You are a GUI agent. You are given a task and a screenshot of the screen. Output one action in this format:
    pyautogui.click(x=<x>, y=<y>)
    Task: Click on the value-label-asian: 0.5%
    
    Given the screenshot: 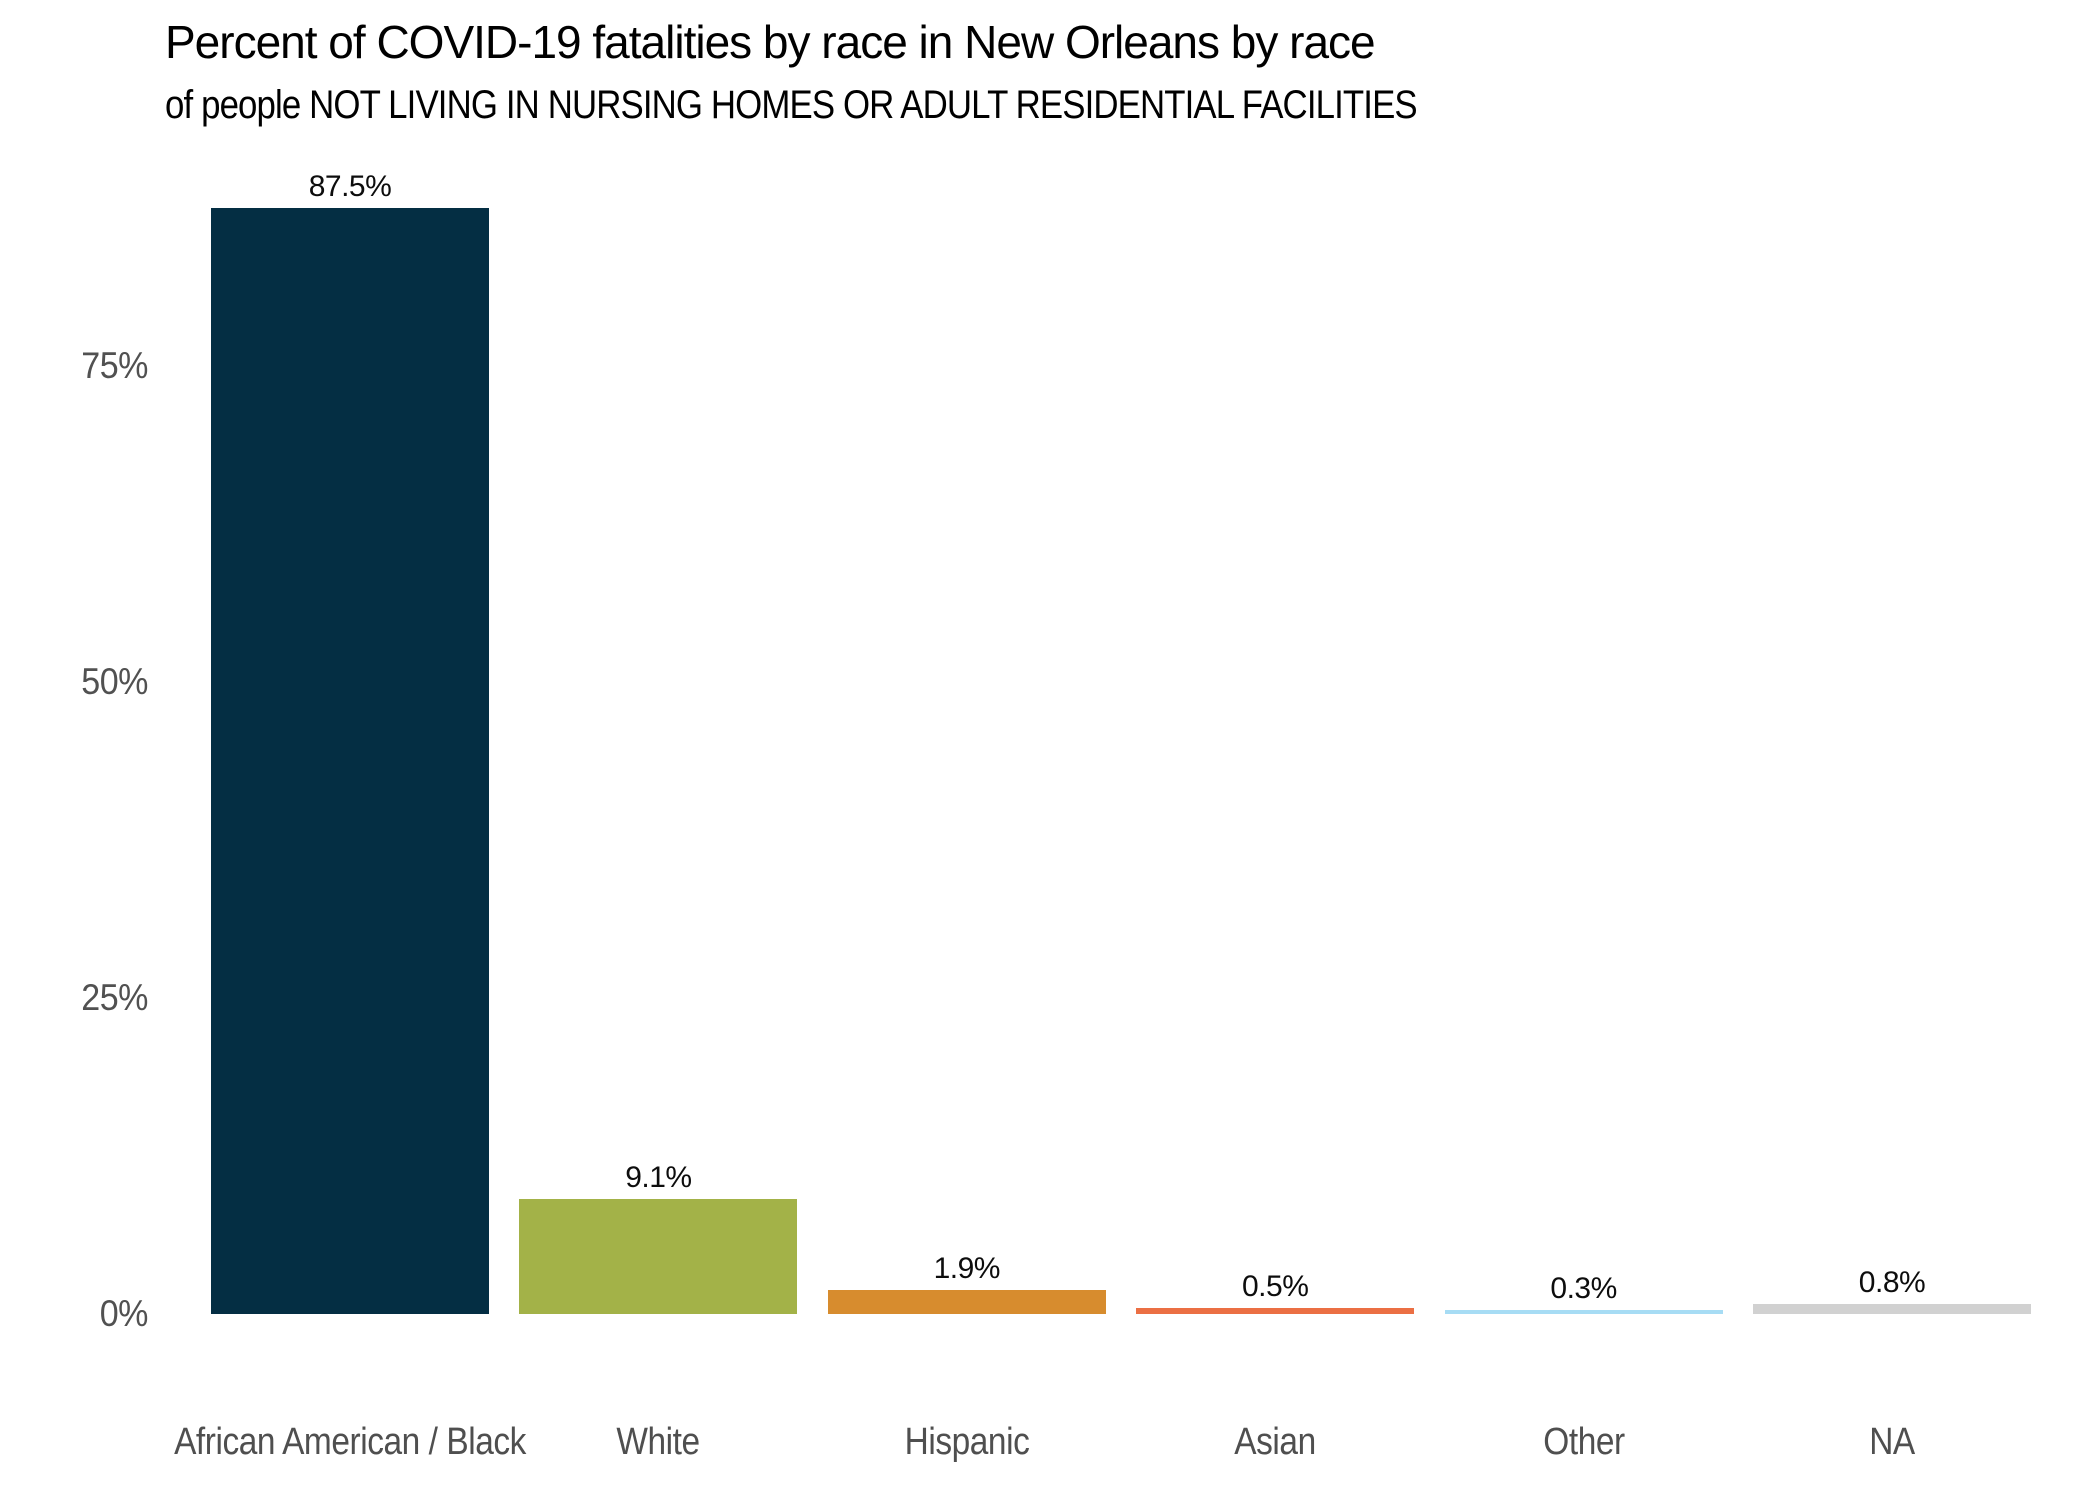 What is the action you would take?
    pyautogui.click(x=1275, y=1286)
    